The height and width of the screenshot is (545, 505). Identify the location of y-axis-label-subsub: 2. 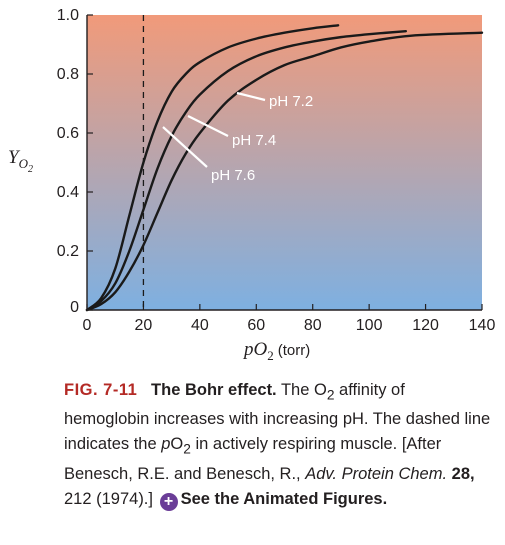
(30, 169).